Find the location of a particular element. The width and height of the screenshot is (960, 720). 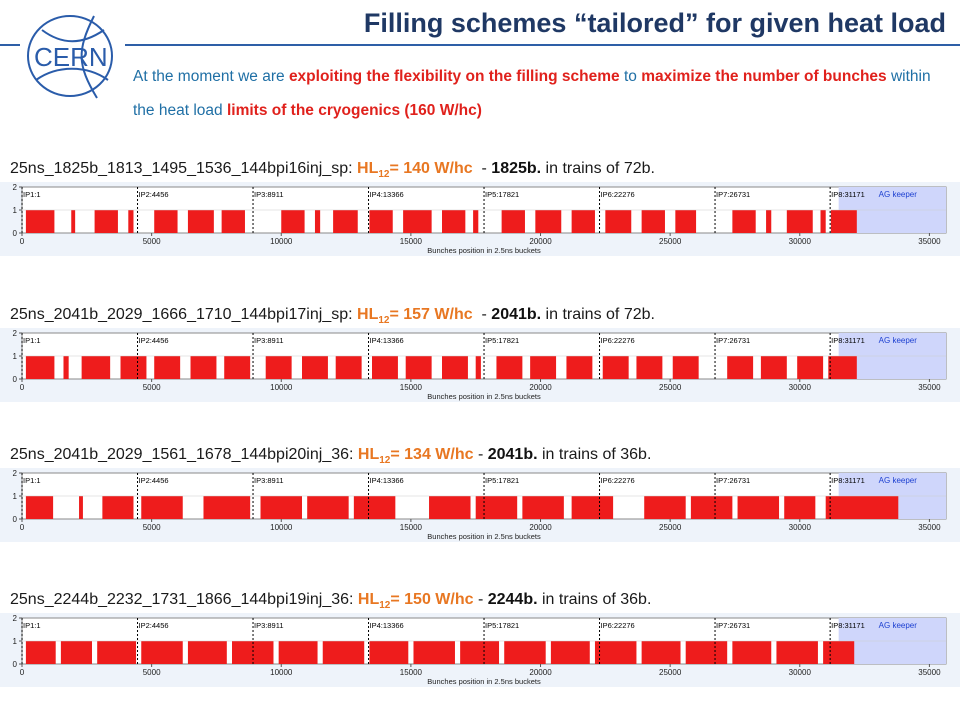

bunch-count: 2041b. is located at coordinates (512, 454).